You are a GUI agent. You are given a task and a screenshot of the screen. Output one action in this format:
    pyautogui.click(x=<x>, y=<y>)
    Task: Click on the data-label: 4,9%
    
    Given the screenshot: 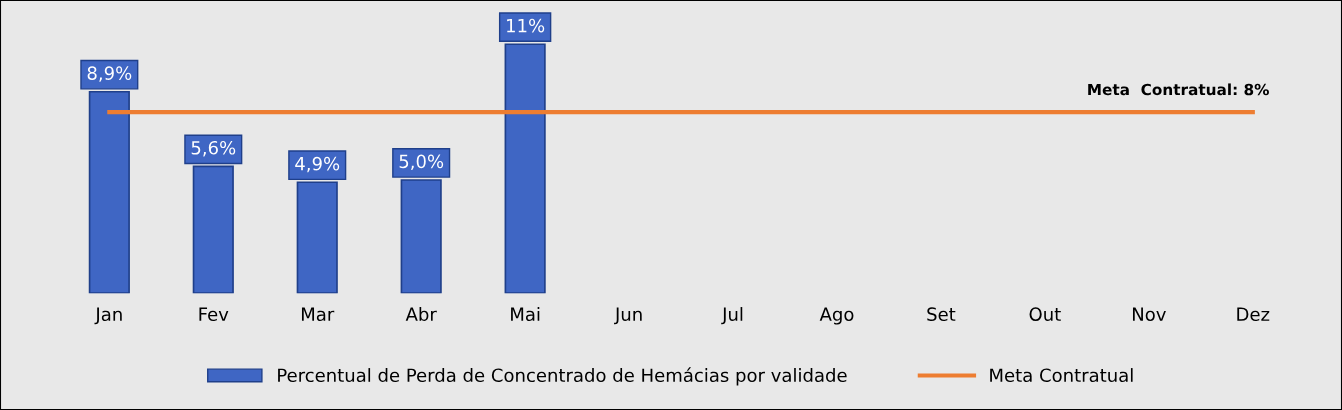 What is the action you would take?
    pyautogui.click(x=317, y=164)
    